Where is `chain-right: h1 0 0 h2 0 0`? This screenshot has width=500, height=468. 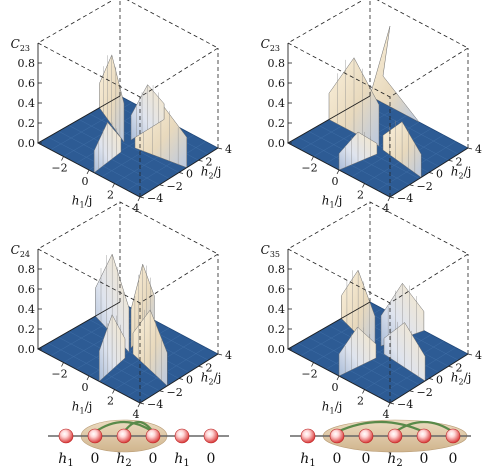
chain-right: h1 0 0 h2 0 0 is located at coordinates (380, 443).